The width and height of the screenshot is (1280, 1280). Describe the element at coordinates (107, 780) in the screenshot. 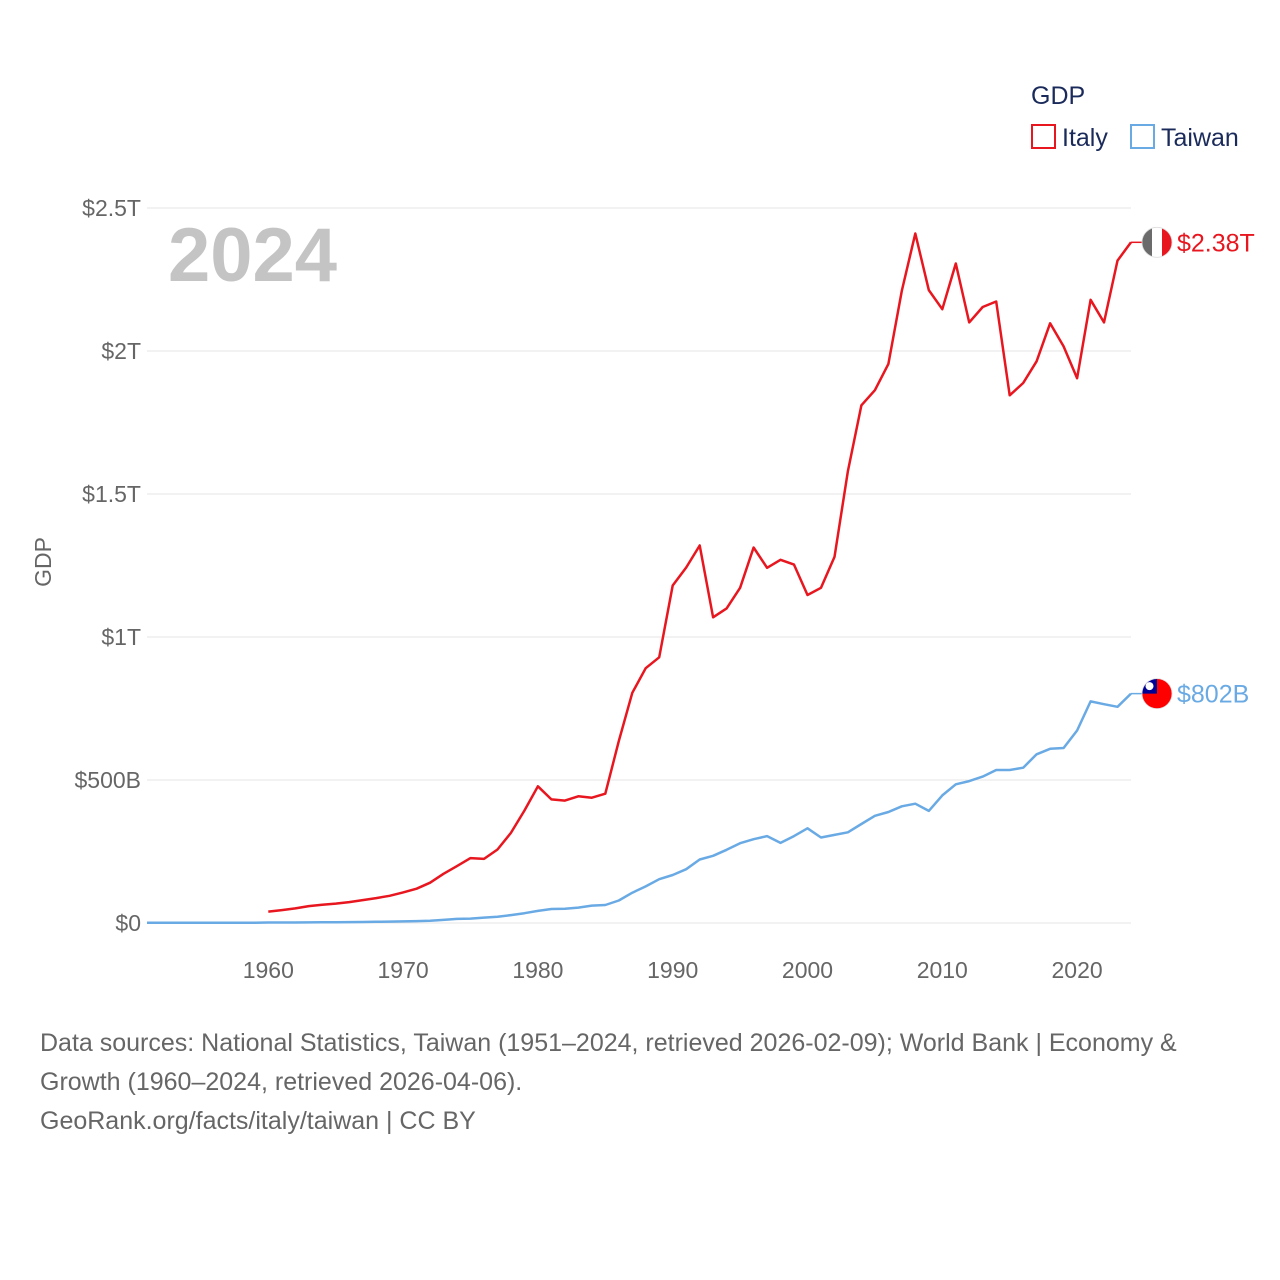

I see `y-tick-label: $500B` at that location.